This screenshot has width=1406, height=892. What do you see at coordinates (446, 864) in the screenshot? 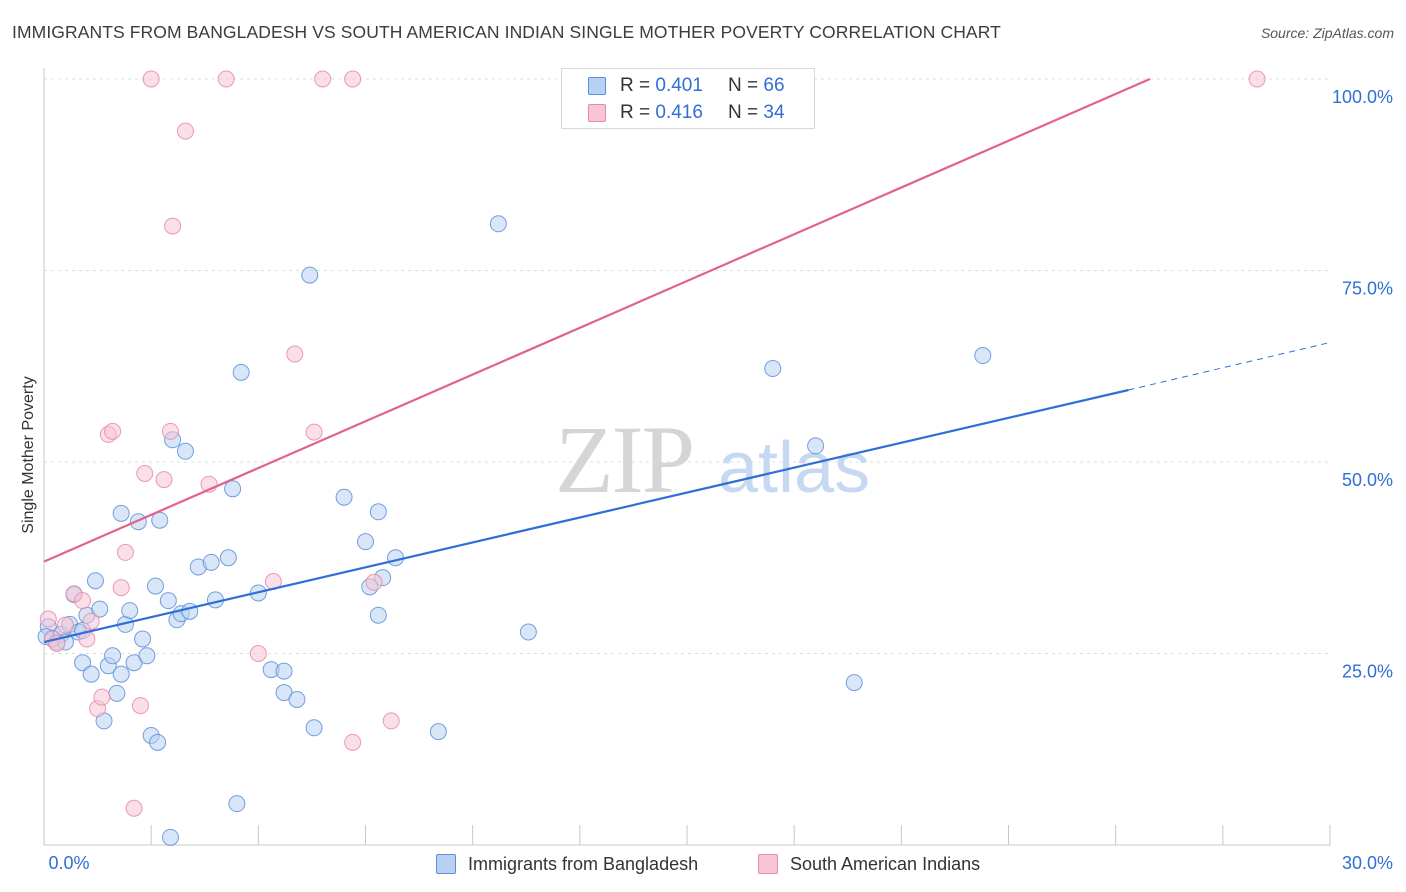
I see `series-swatch-blue` at bounding box center [446, 864].